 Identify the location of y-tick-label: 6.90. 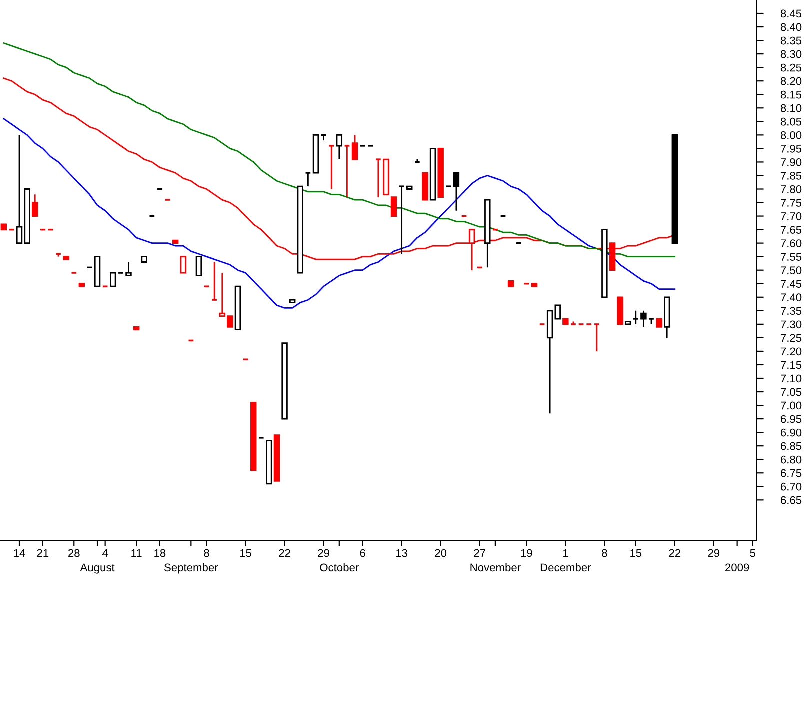
(791, 432).